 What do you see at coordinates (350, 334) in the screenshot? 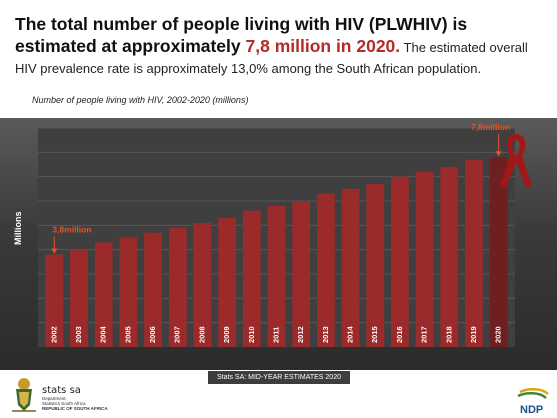
I see `x-tick-label-2014: 2014` at bounding box center [350, 334].